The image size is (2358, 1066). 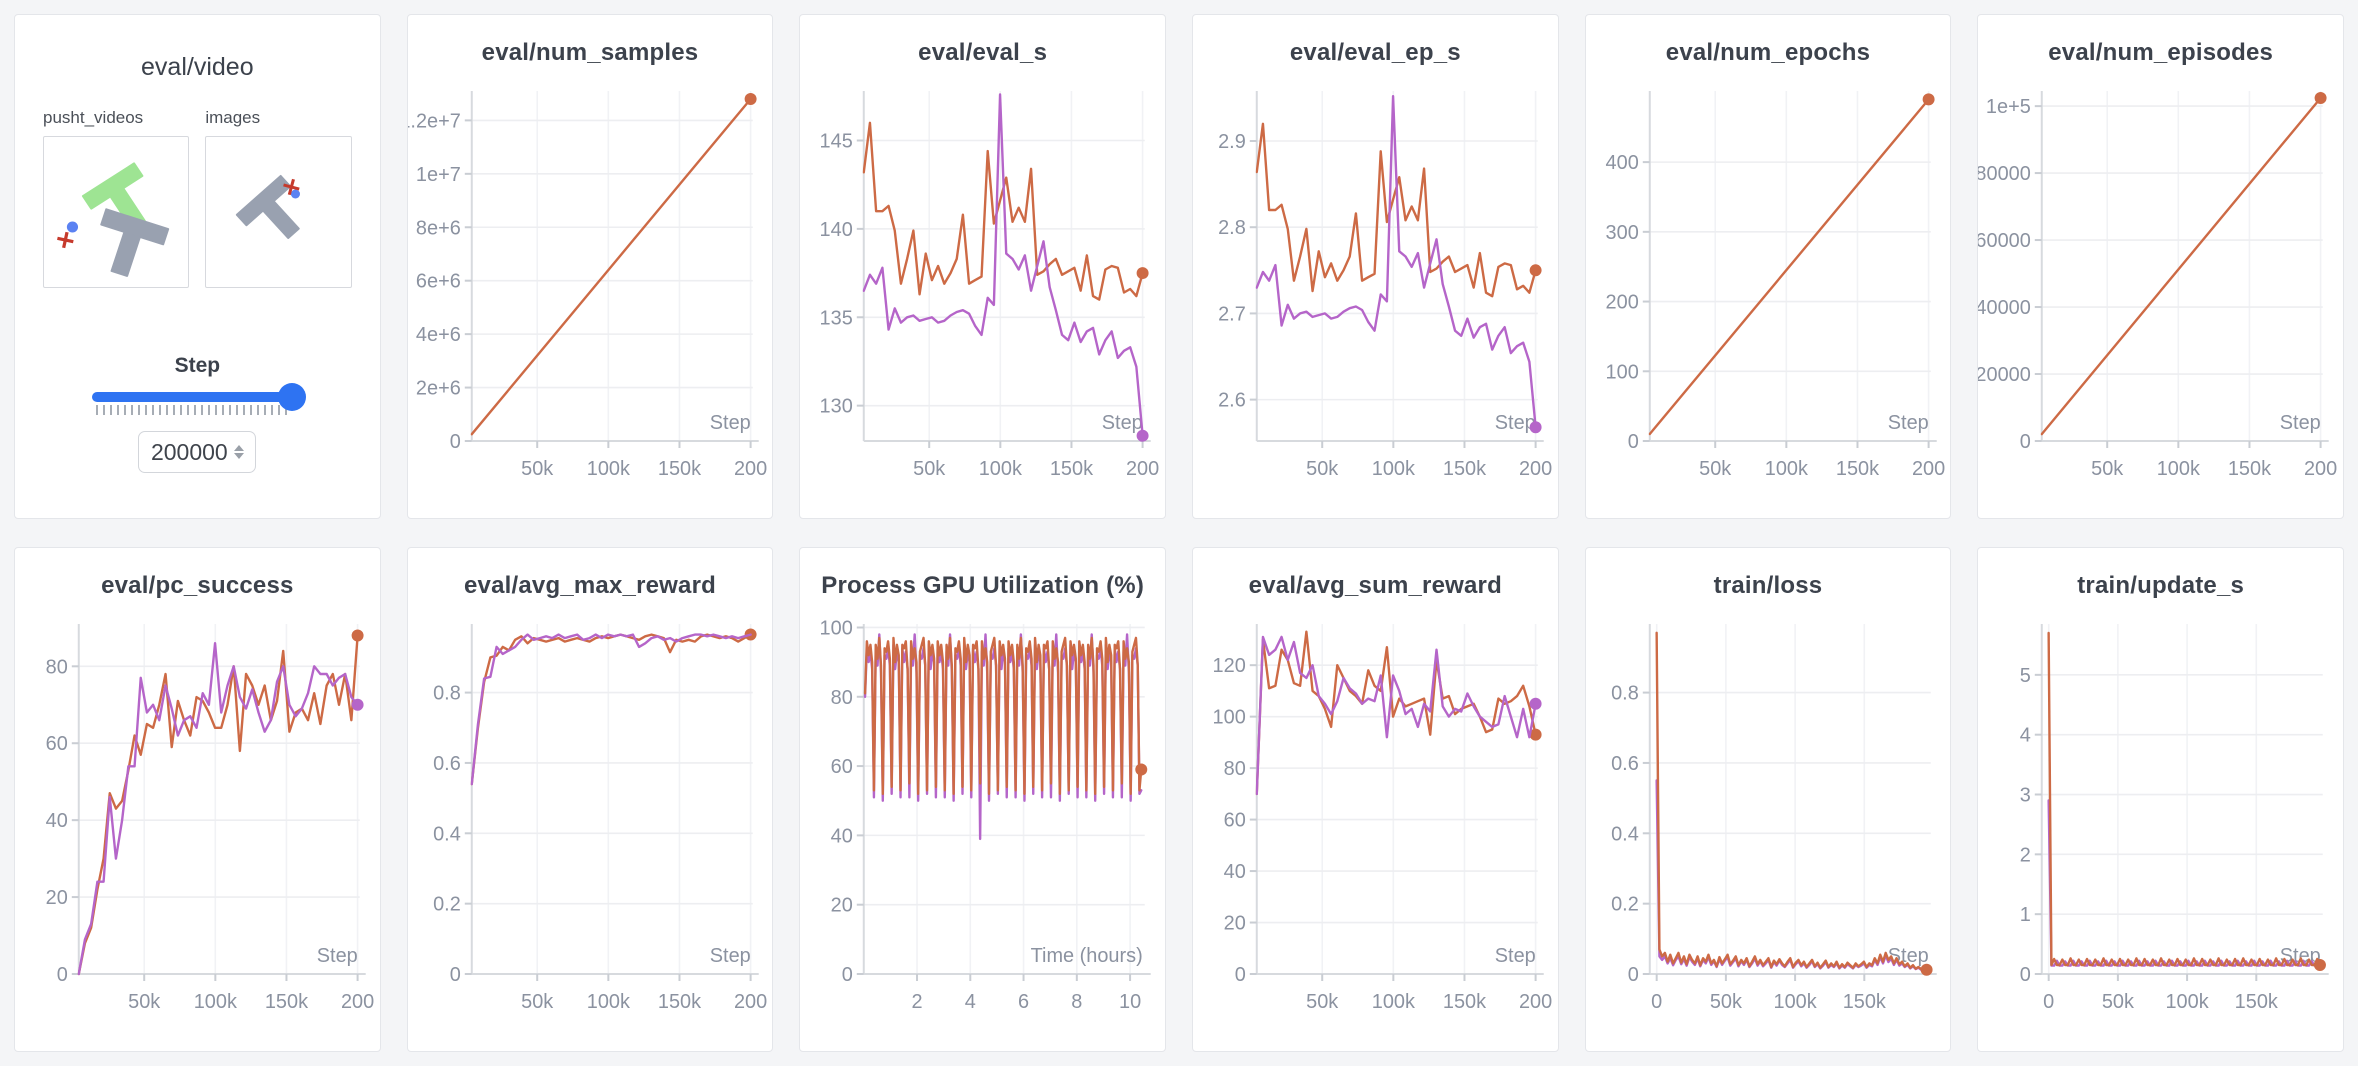 I want to click on panel-title: eval/eval_ep_s, so click(x=1375, y=52).